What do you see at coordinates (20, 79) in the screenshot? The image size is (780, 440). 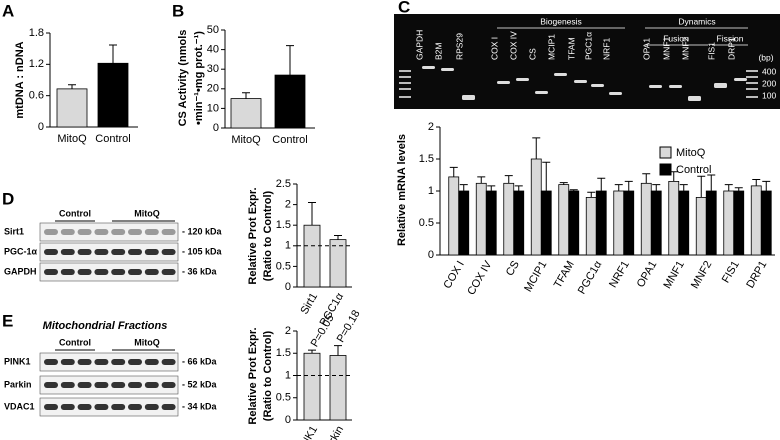 I see `y-axis-label: mtDNA : nDNA` at bounding box center [20, 79].